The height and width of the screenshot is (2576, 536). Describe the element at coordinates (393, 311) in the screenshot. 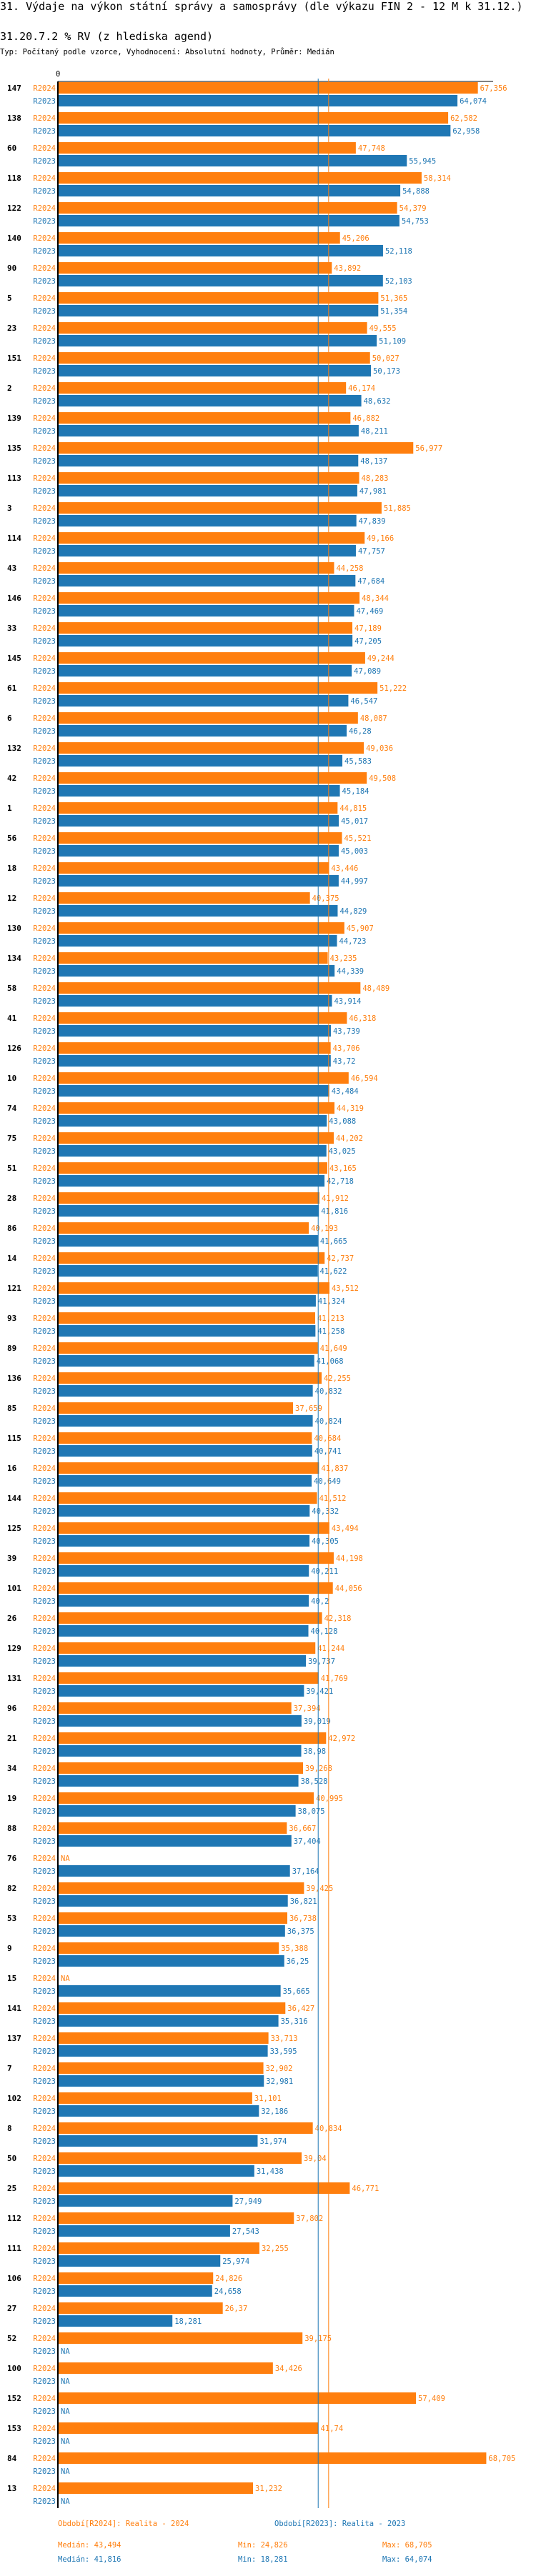

I see `data-label: 51,354` at that location.